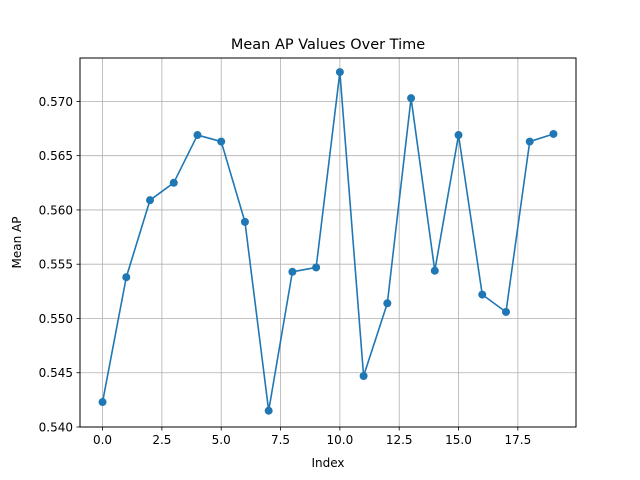 The image size is (640, 480). I want to click on x-tick-label: 0.0, so click(102, 440).